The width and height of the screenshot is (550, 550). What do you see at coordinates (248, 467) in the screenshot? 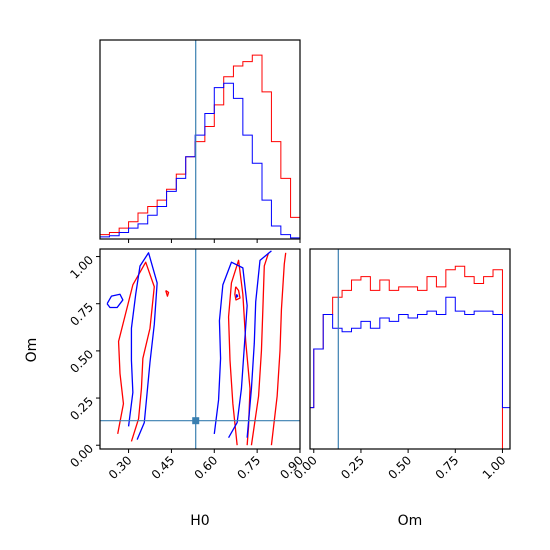
I see `joint-x-tick-label: 0.75` at bounding box center [248, 467].